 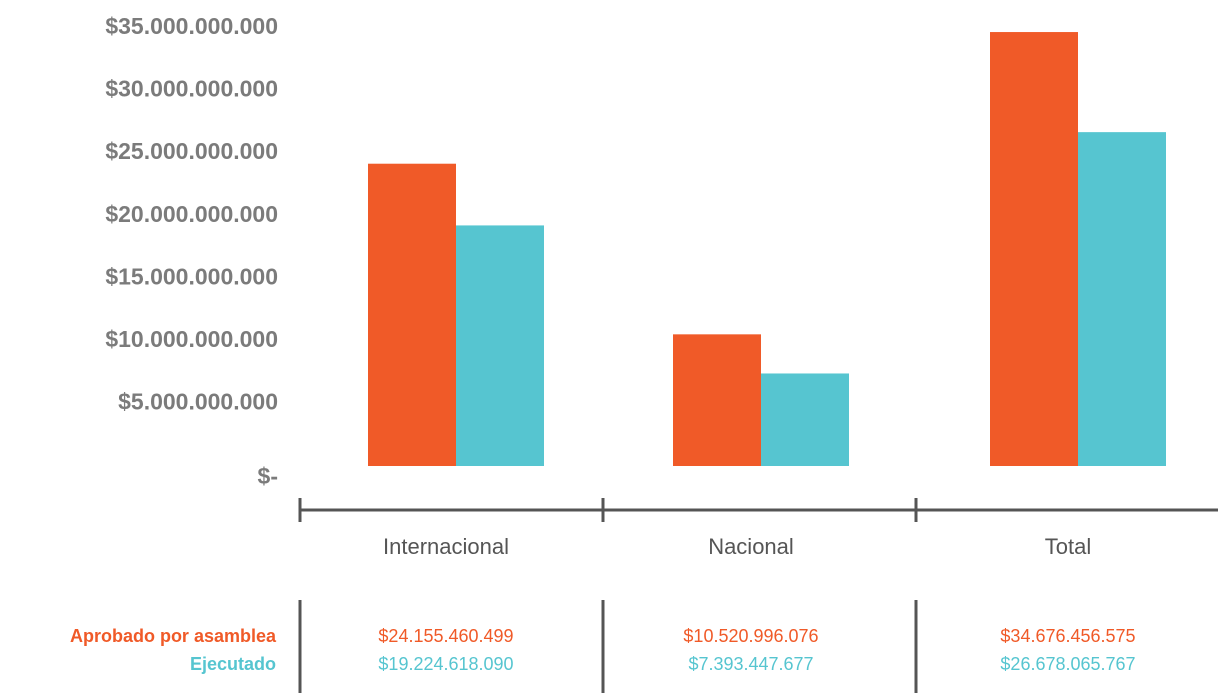 What do you see at coordinates (445, 664) in the screenshot?
I see `table-value: $19.224.618.090` at bounding box center [445, 664].